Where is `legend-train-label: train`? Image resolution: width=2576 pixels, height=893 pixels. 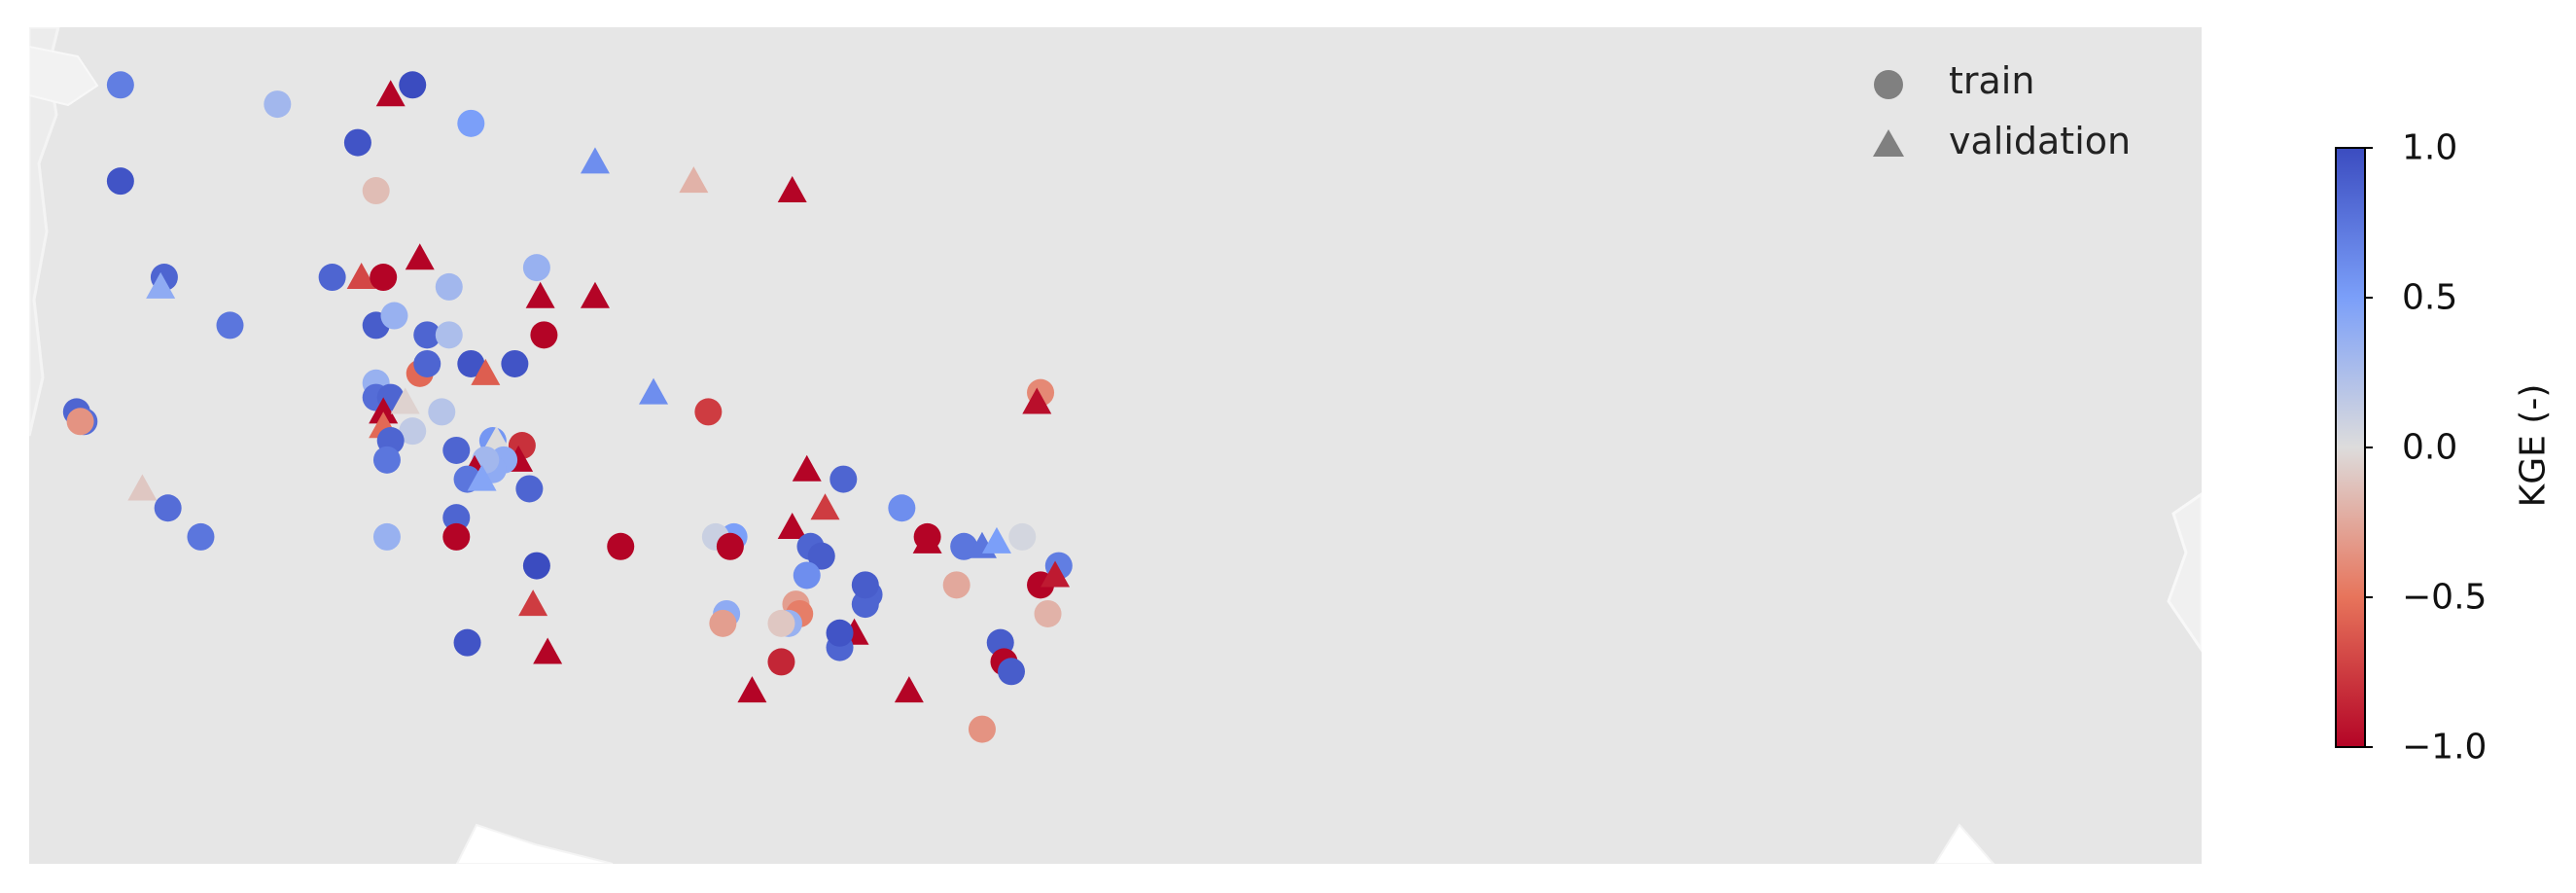 legend-train-label: train is located at coordinates (1992, 80).